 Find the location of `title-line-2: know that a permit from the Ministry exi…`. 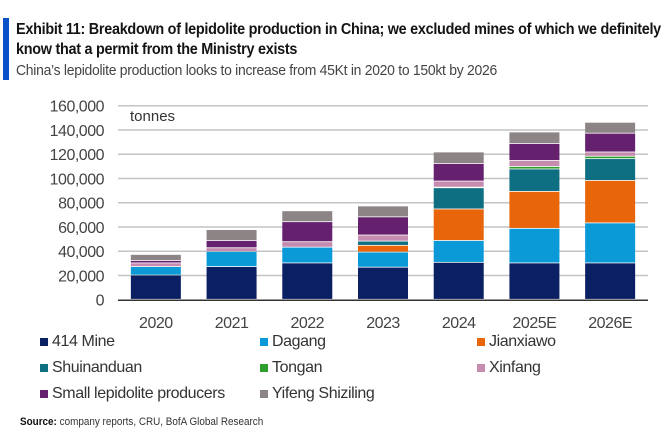

title-line-2: know that a permit from the Ministry exi… is located at coordinates (157, 49).